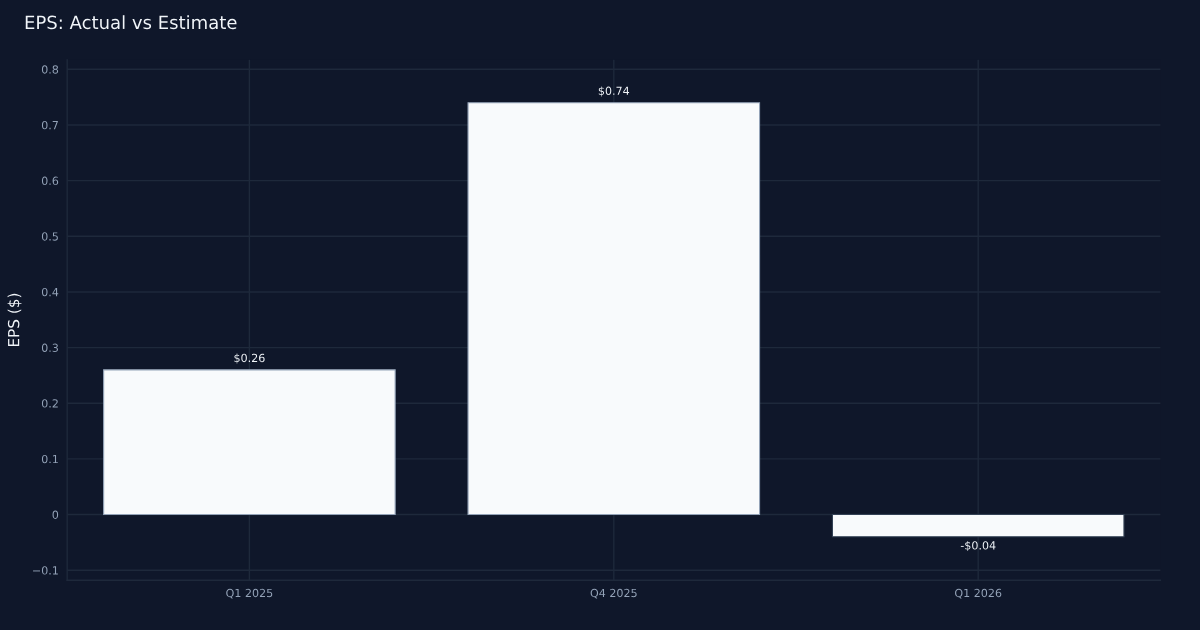 The width and height of the screenshot is (1200, 630). What do you see at coordinates (131, 22) in the screenshot?
I see `chart-title: EPS: Actual vs Estimate` at bounding box center [131, 22].